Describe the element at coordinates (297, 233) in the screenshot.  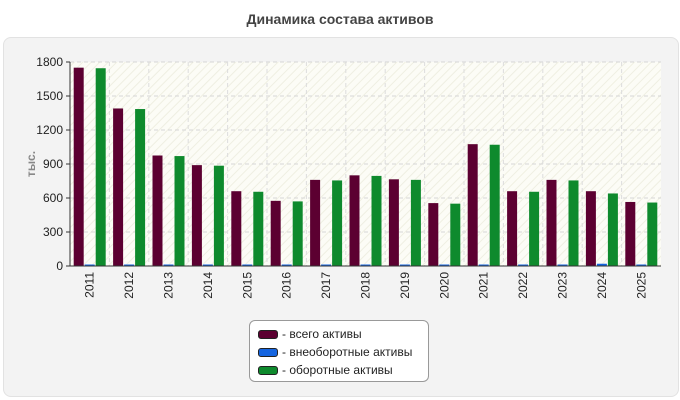
I see `bar-3-2016` at that location.